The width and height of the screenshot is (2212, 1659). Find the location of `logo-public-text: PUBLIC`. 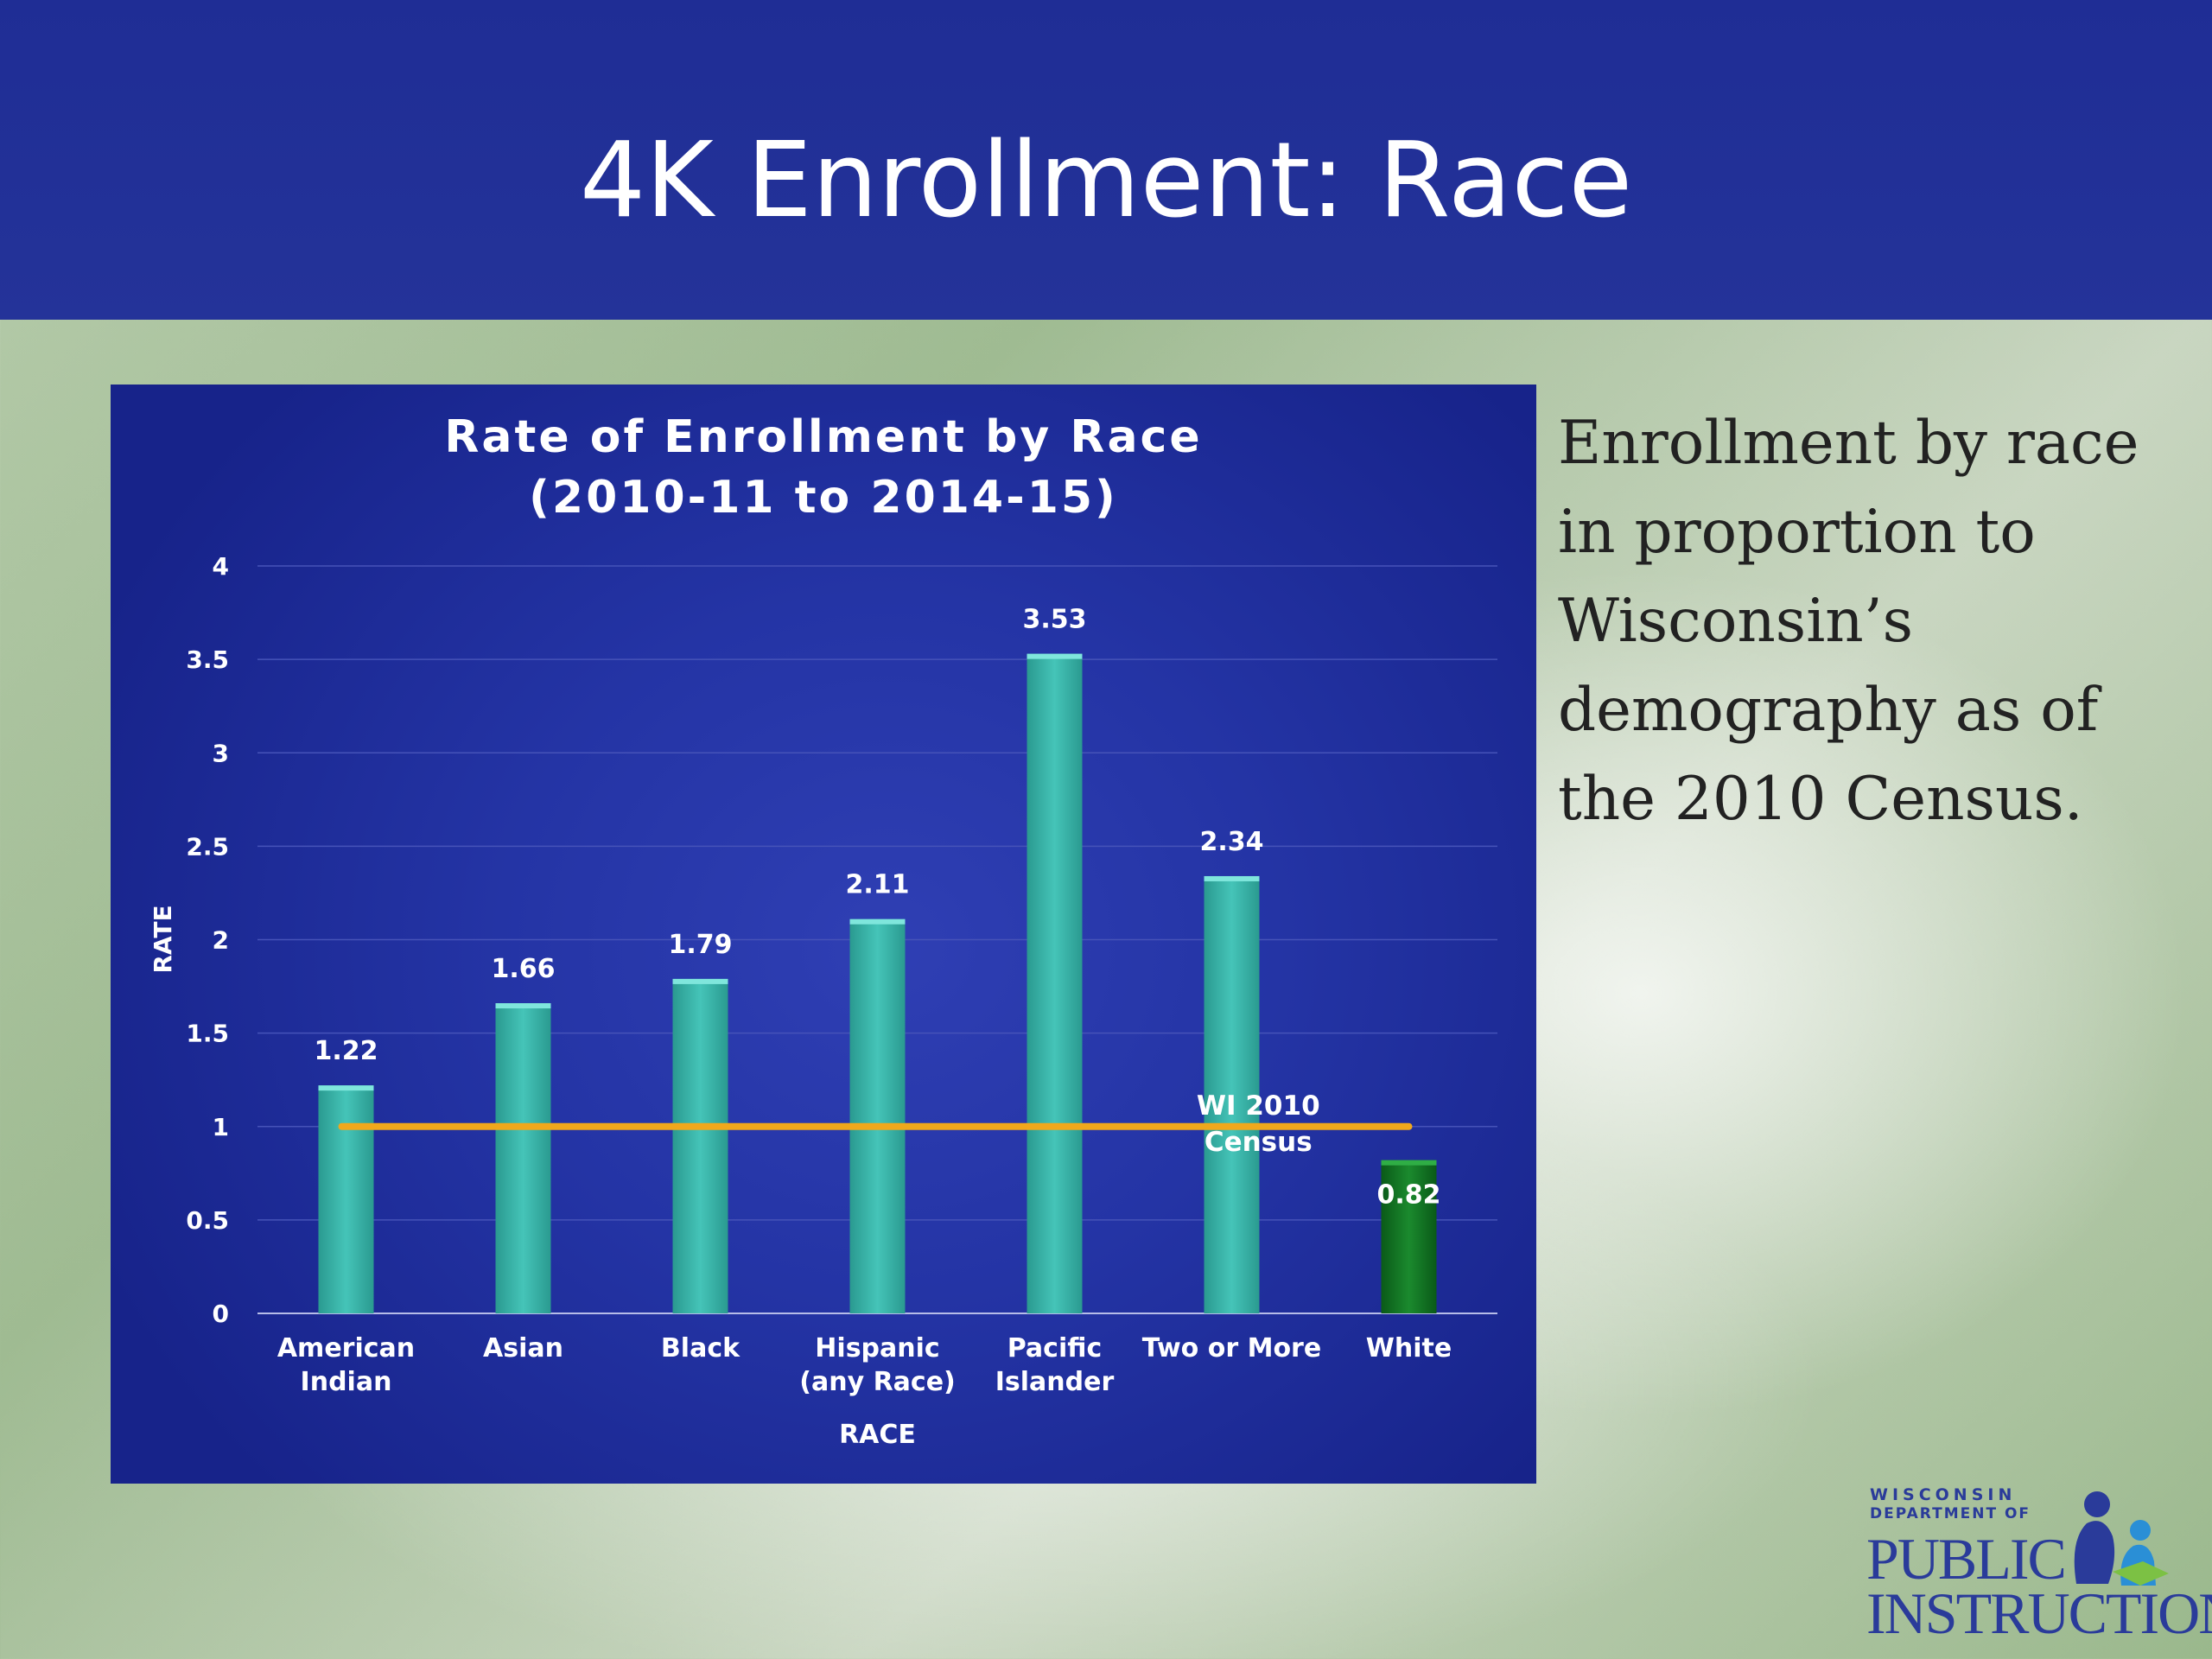

logo-public-text: PUBLIC is located at coordinates (1966, 1559).